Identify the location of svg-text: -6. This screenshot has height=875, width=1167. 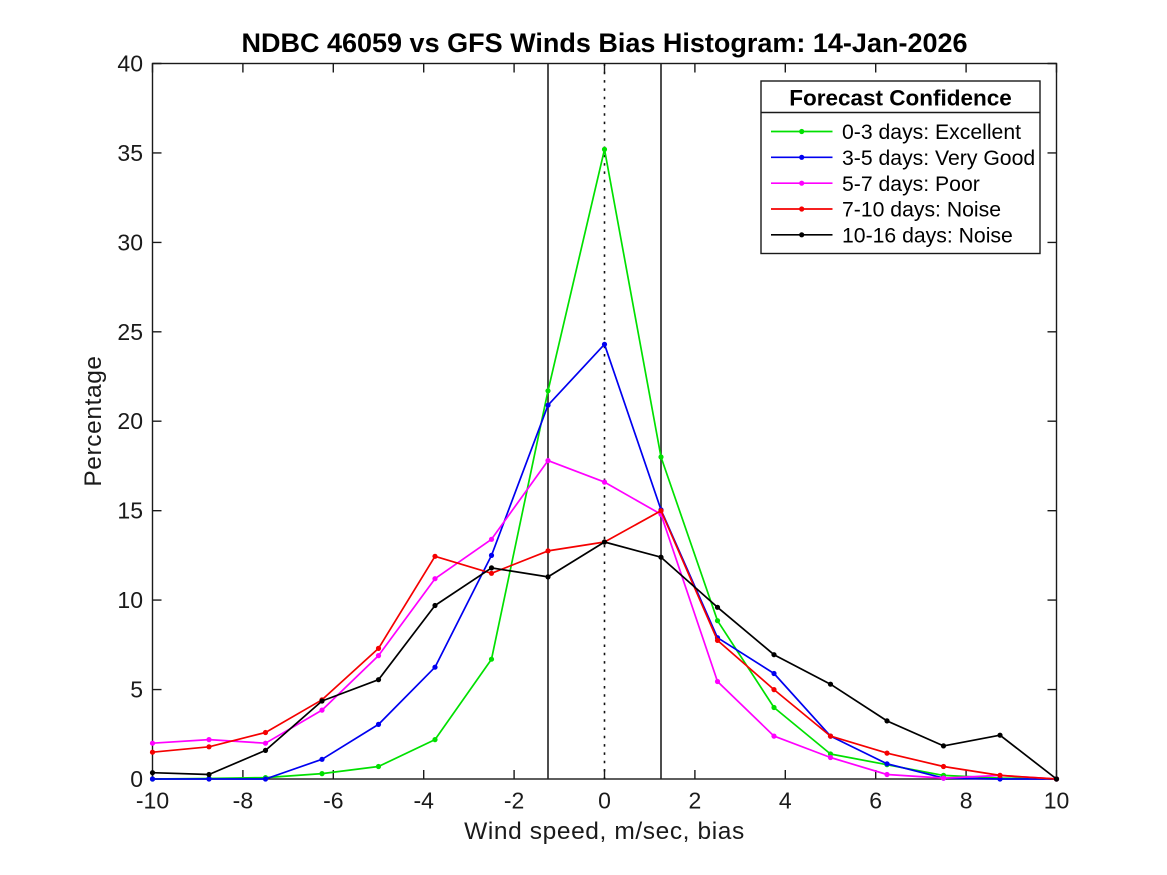
(333, 801).